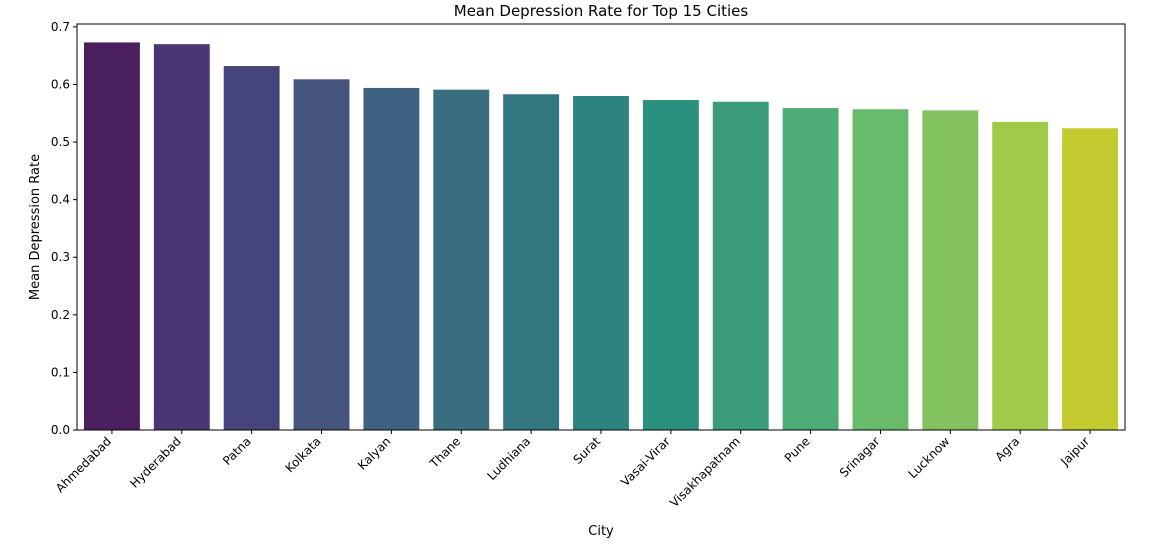 This screenshot has width=1165, height=552. I want to click on x-tick-label: Lucknow, so click(929, 457).